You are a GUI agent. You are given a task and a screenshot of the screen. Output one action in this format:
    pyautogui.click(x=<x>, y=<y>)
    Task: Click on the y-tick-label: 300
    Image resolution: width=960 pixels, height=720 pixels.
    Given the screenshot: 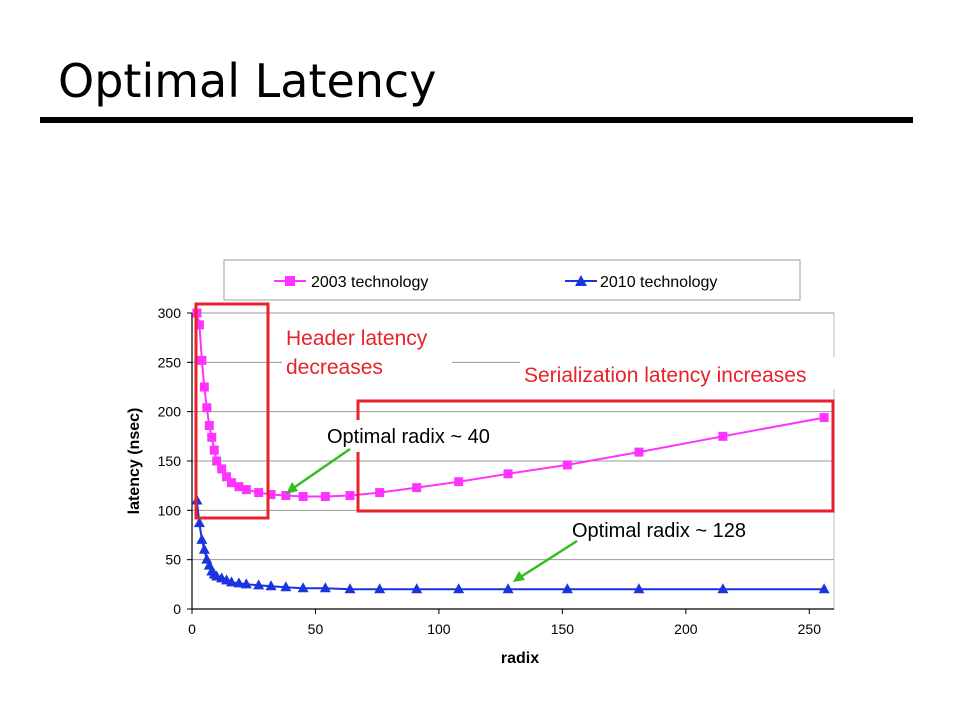 What is the action you would take?
    pyautogui.click(x=170, y=313)
    